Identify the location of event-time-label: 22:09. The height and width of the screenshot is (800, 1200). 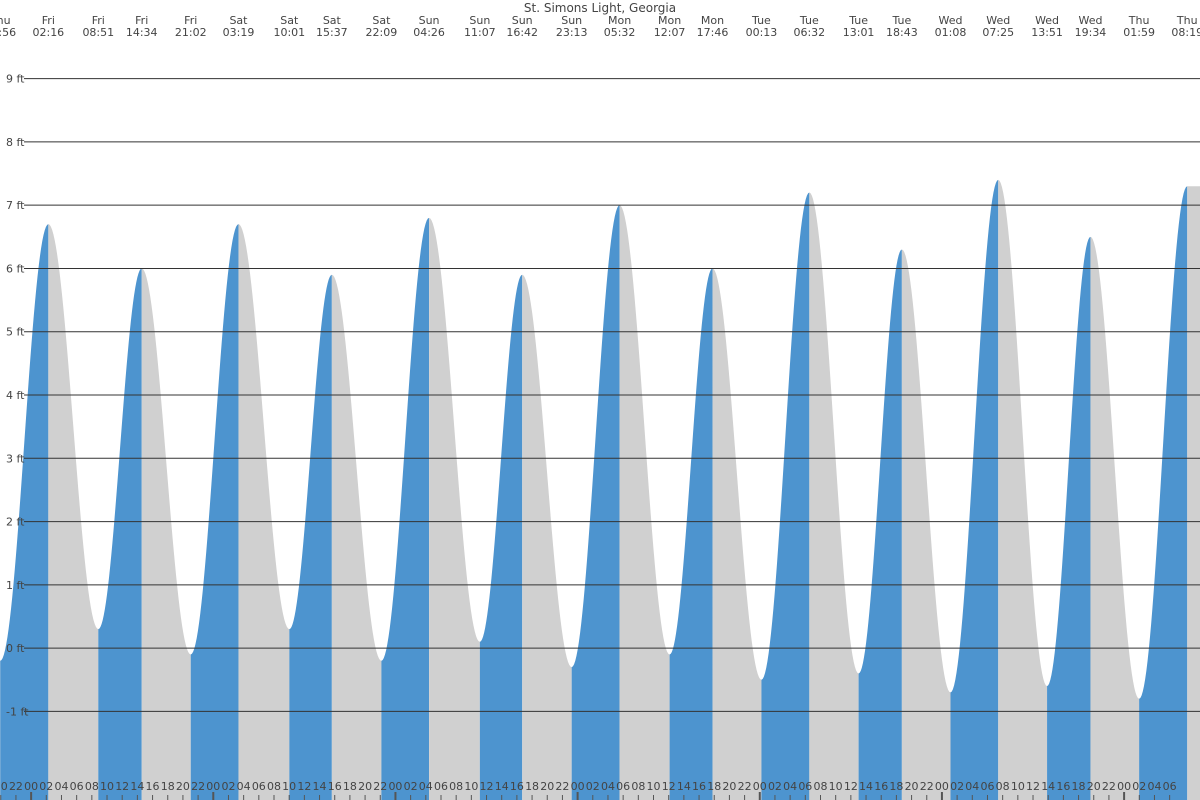
(382, 32).